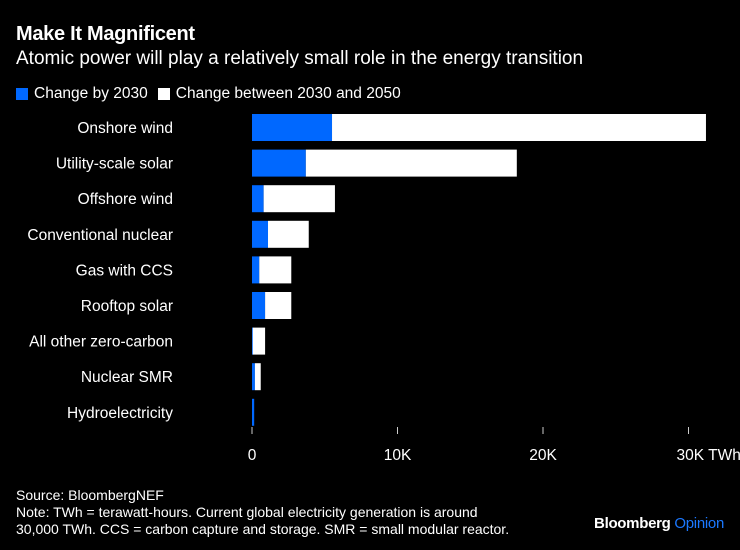 The height and width of the screenshot is (550, 740). What do you see at coordinates (398, 455) in the screenshot?
I see `x-tick-label: 10K` at bounding box center [398, 455].